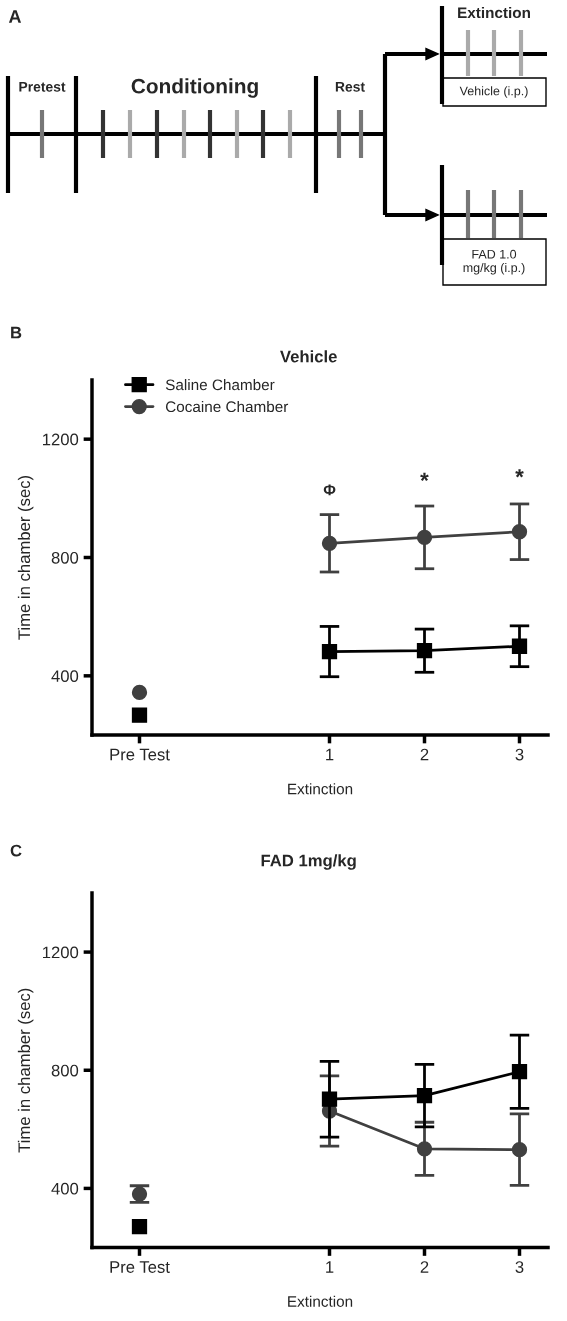  I want to click on legend-label: Saline Chamber, so click(220, 385).